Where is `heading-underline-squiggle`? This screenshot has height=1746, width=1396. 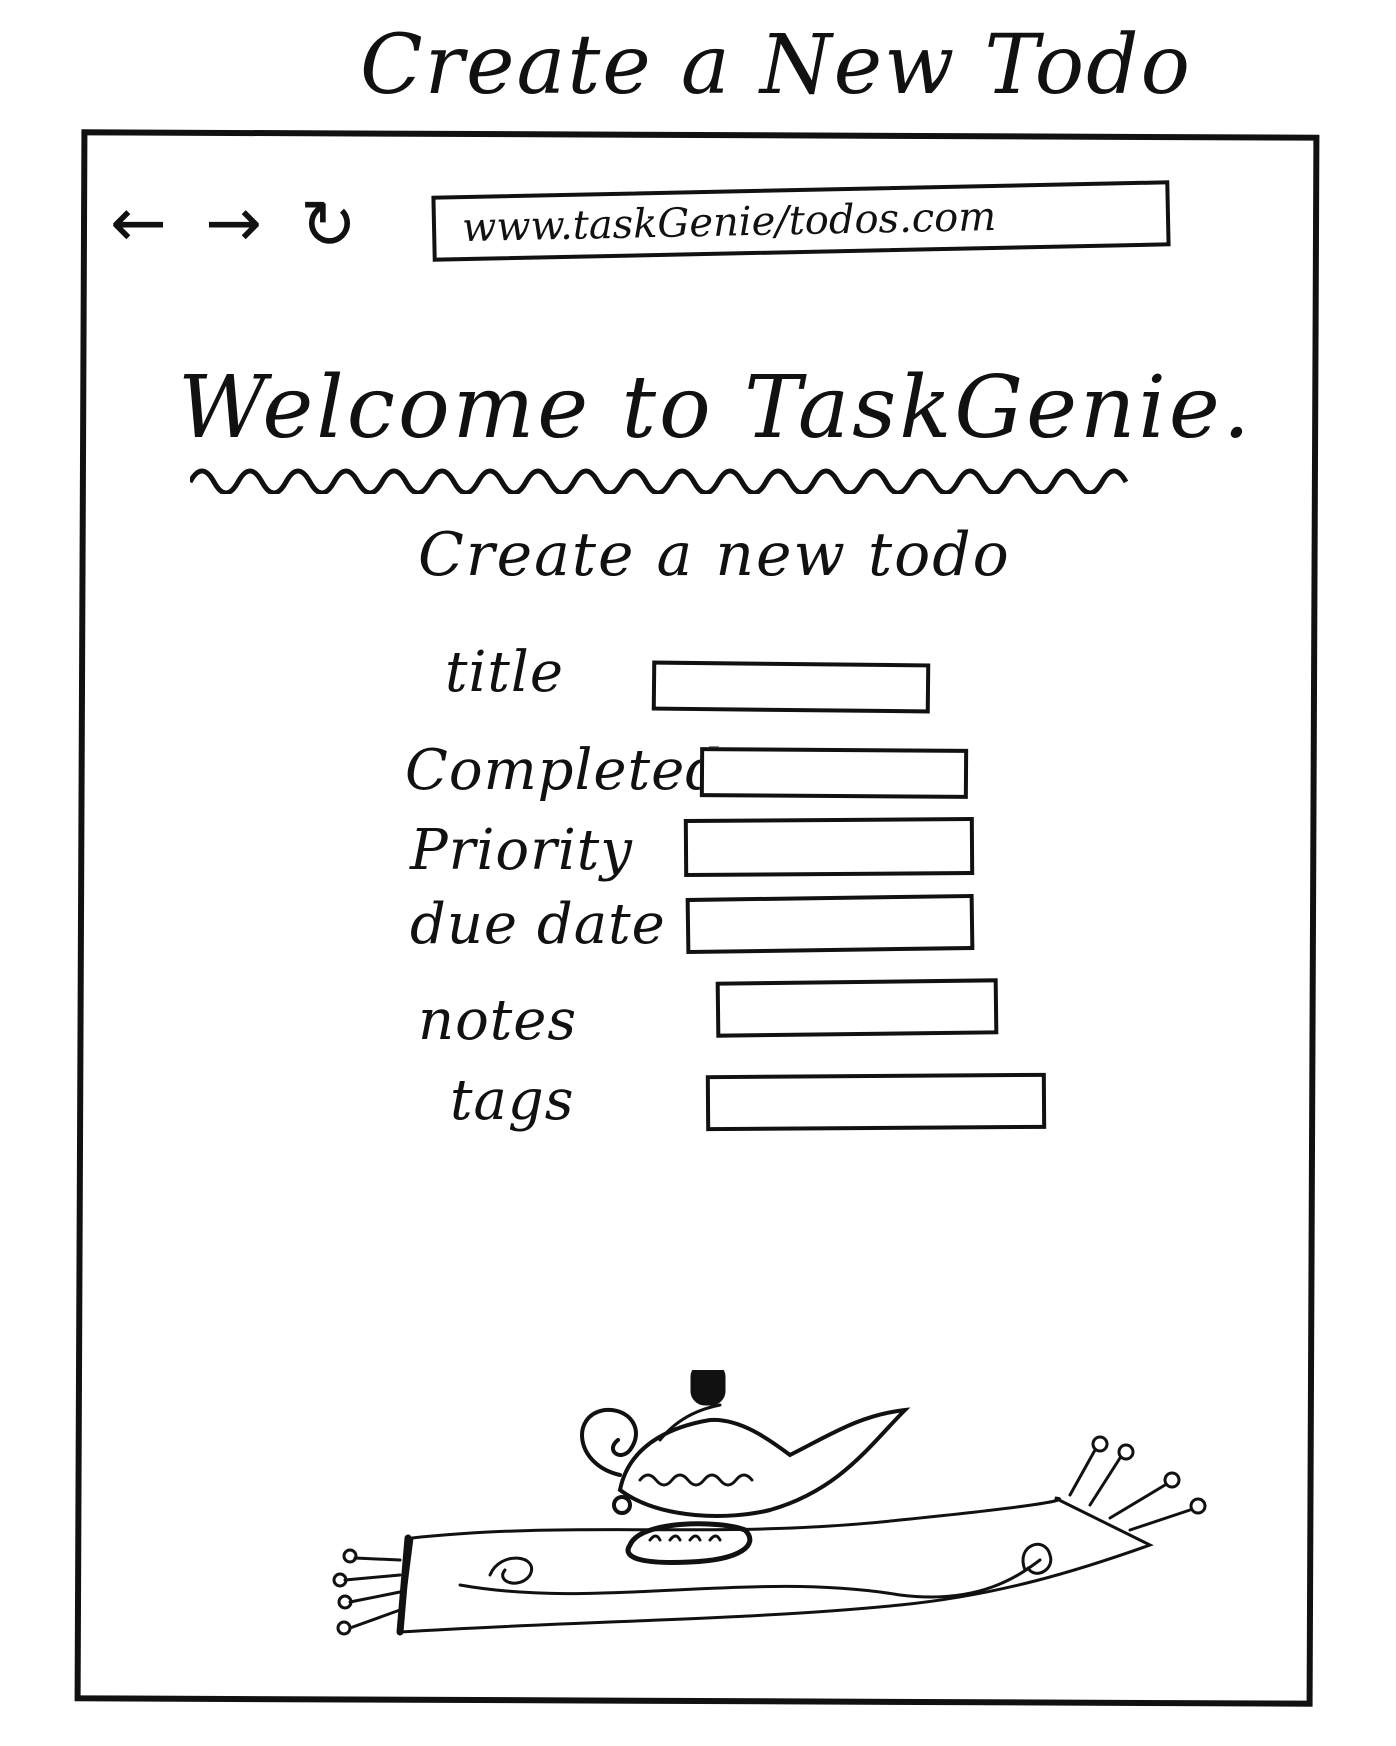 heading-underline-squiggle is located at coordinates (659, 481).